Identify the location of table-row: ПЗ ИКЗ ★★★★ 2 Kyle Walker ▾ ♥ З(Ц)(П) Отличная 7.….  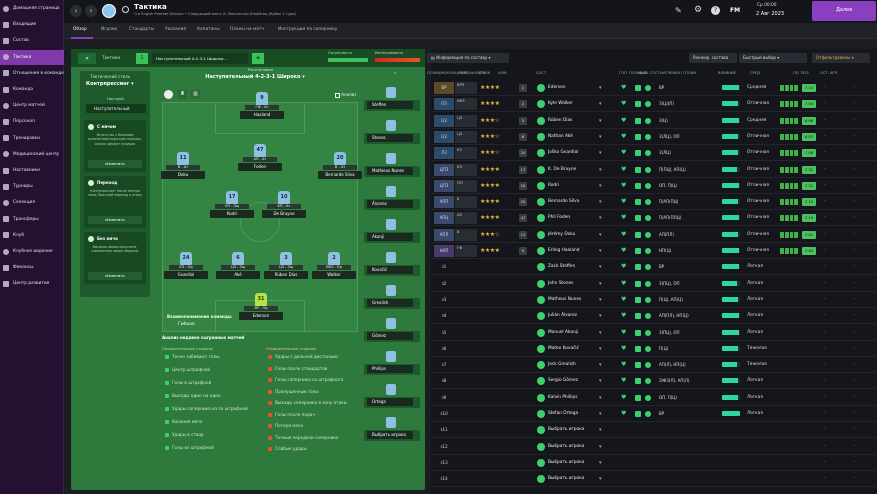
(654, 104).